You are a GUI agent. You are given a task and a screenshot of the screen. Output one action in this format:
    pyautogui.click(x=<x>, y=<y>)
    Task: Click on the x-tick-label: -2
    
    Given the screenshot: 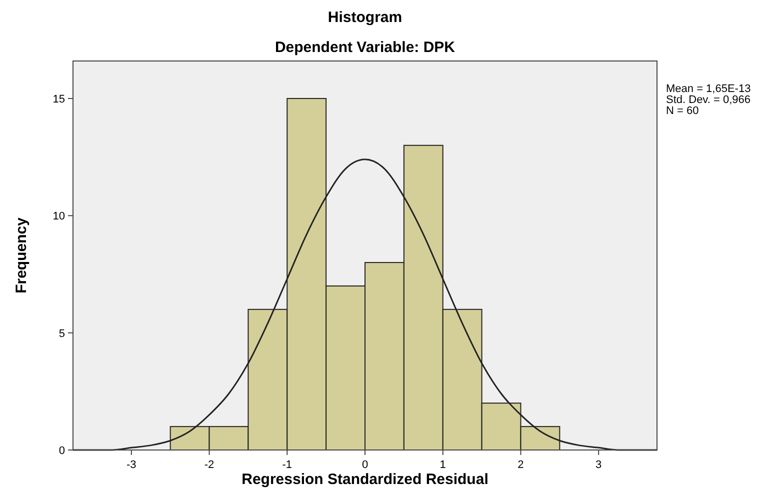 What is the action you would take?
    pyautogui.click(x=209, y=465)
    